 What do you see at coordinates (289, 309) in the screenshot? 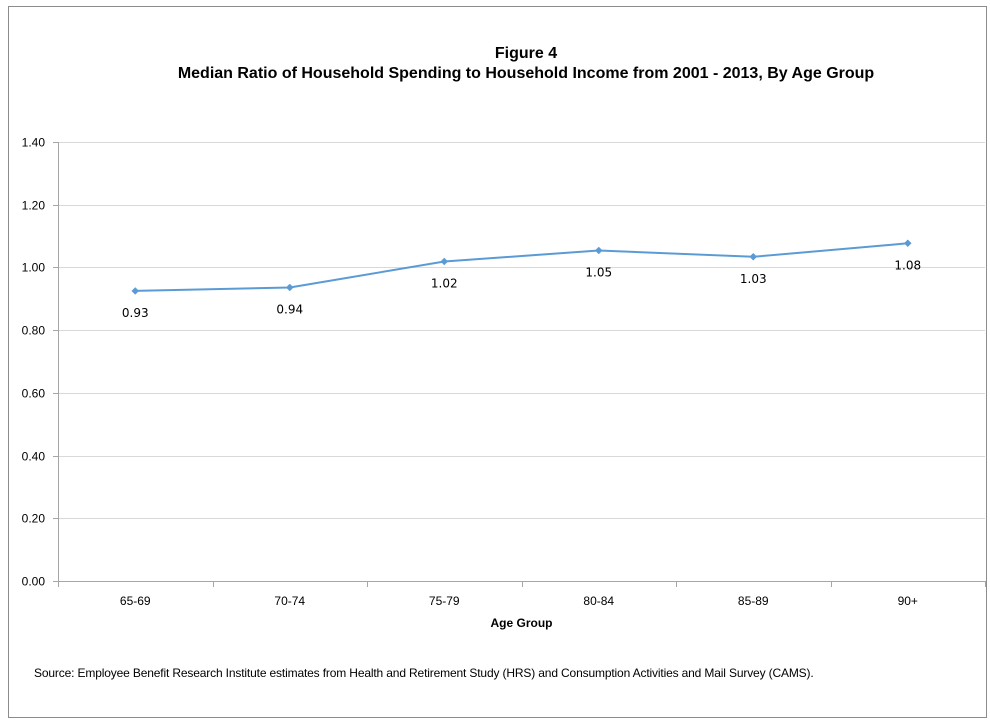
I see `data-label: 0.94` at bounding box center [289, 309].